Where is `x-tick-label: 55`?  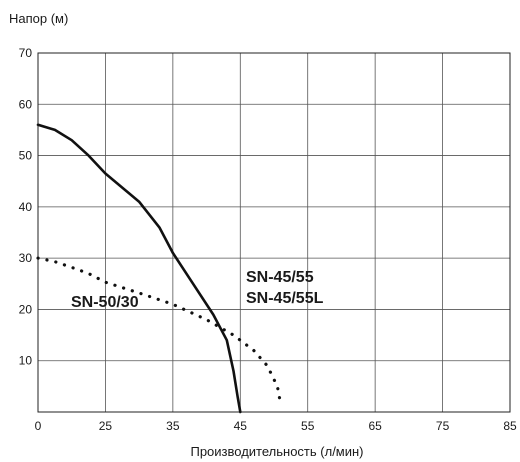
x-tick-label: 55 is located at coordinates (308, 426).